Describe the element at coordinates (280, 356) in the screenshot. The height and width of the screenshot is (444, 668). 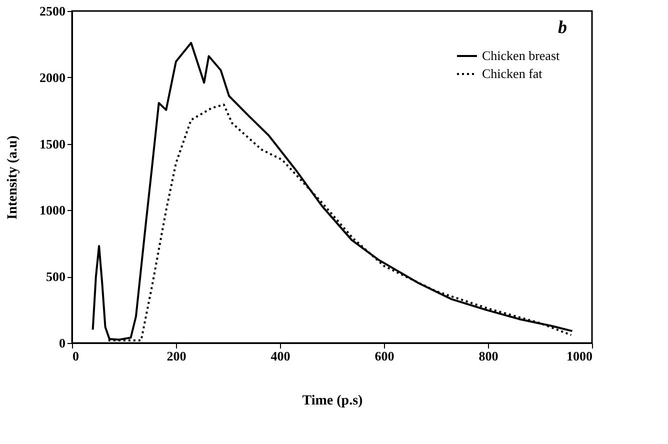
I see `x-tick-label: 400` at that location.